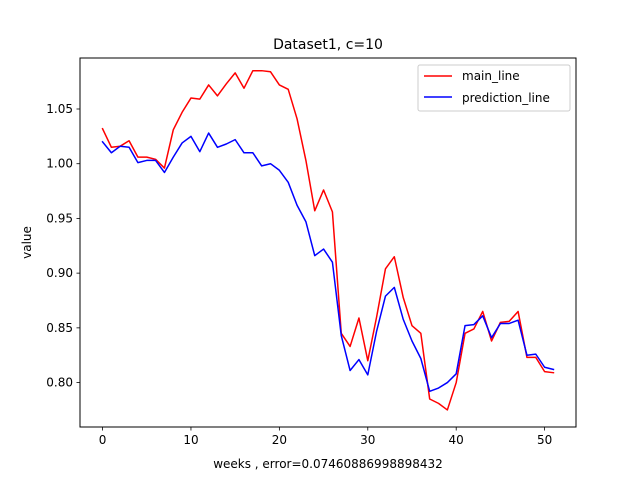 This screenshot has height=480, width=640. I want to click on y-tick-label: 1.00, so click(59, 164).